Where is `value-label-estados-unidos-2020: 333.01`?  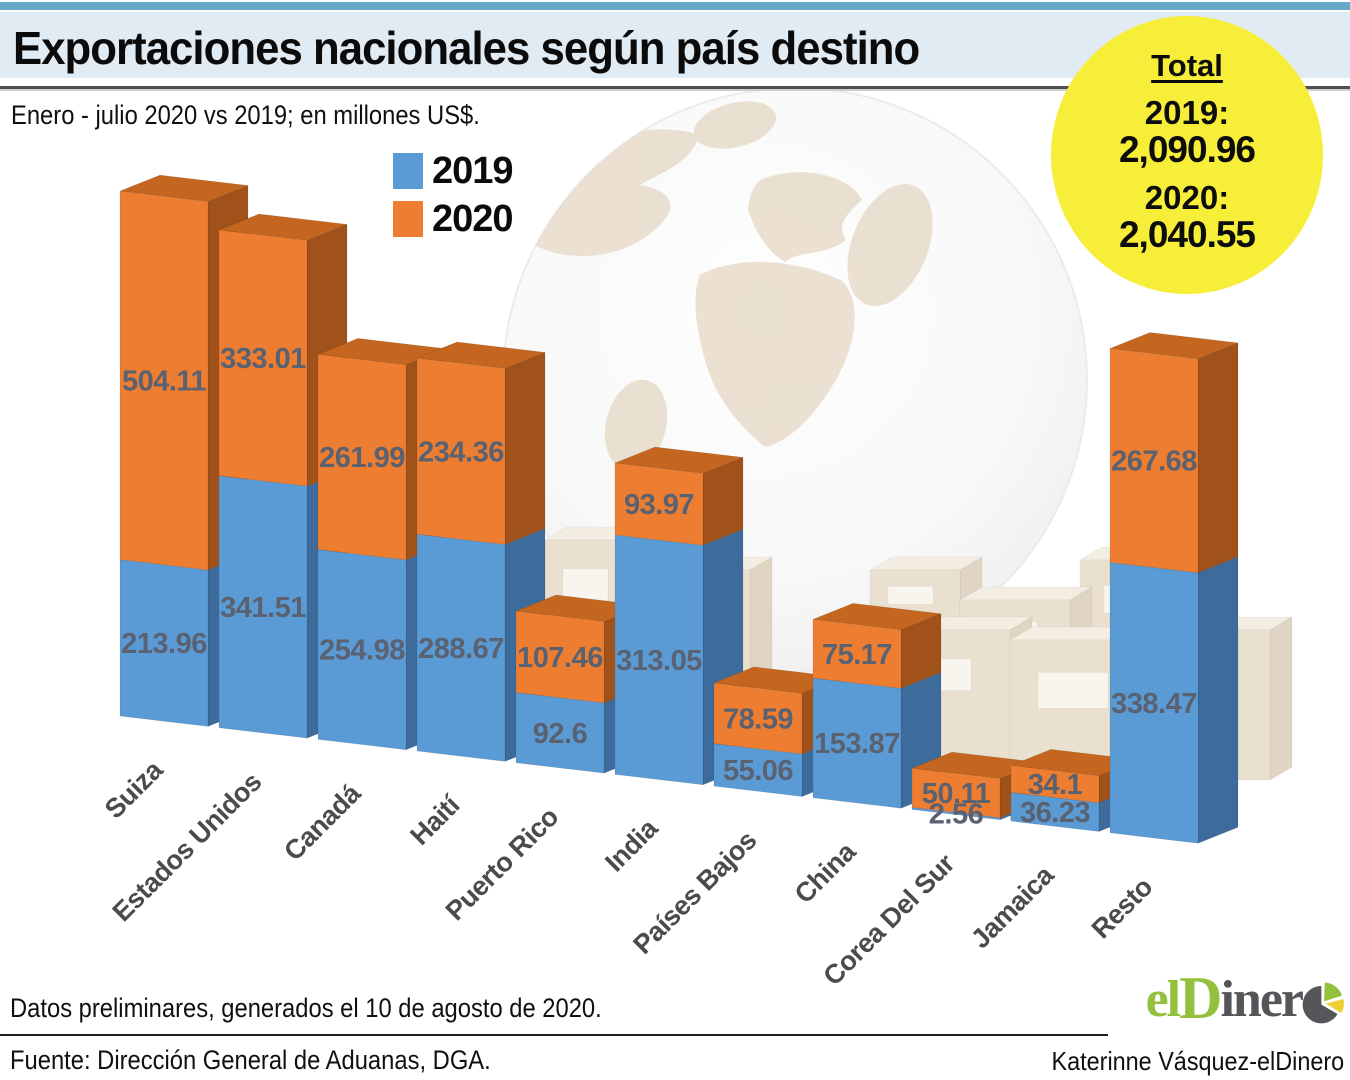 value-label-estados-unidos-2020: 333.01 is located at coordinates (263, 359).